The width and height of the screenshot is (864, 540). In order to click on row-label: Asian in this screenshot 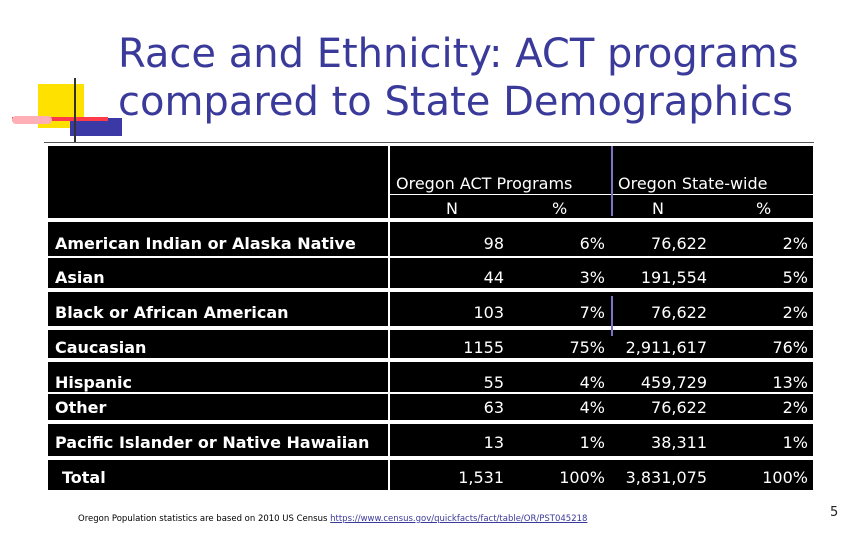, I will do `click(80, 277)`.